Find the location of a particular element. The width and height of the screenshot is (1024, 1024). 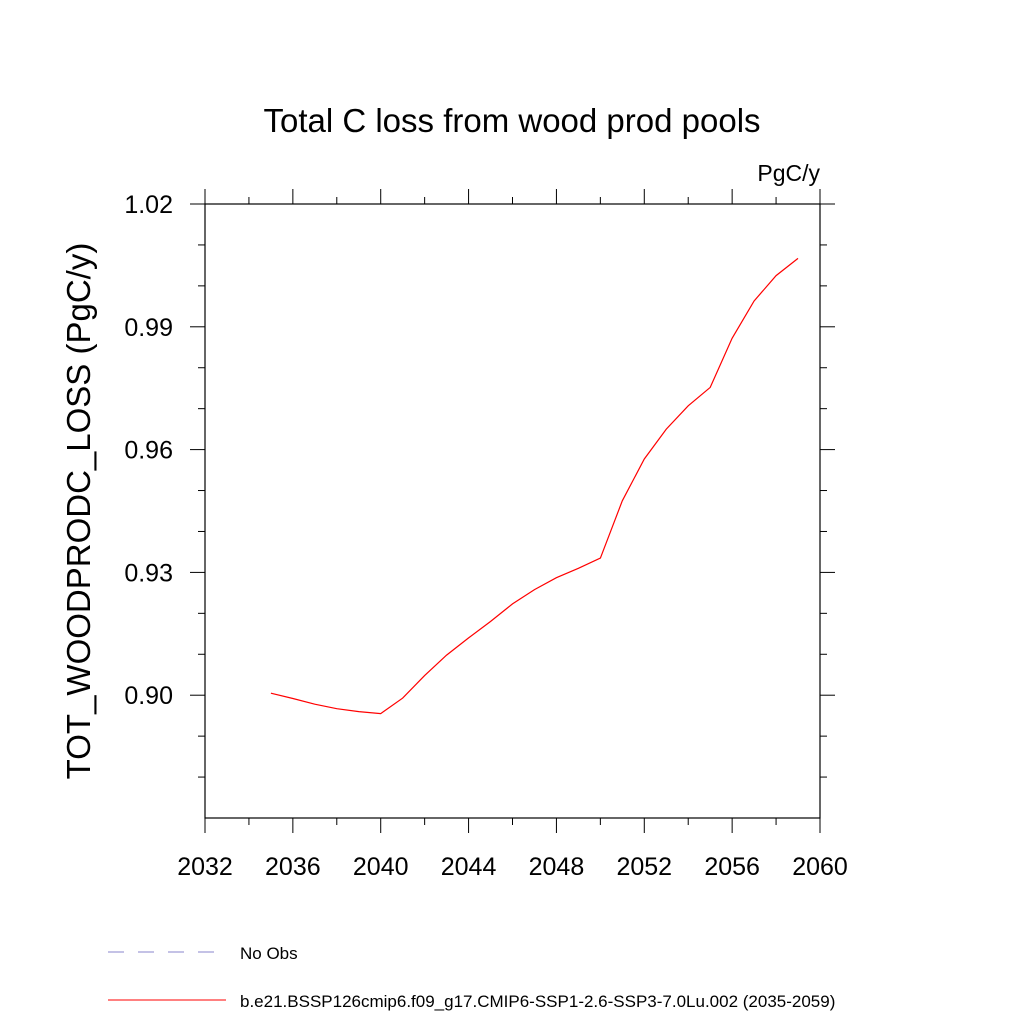

chart-title: Total C loss from wood prod pools is located at coordinates (511, 120).